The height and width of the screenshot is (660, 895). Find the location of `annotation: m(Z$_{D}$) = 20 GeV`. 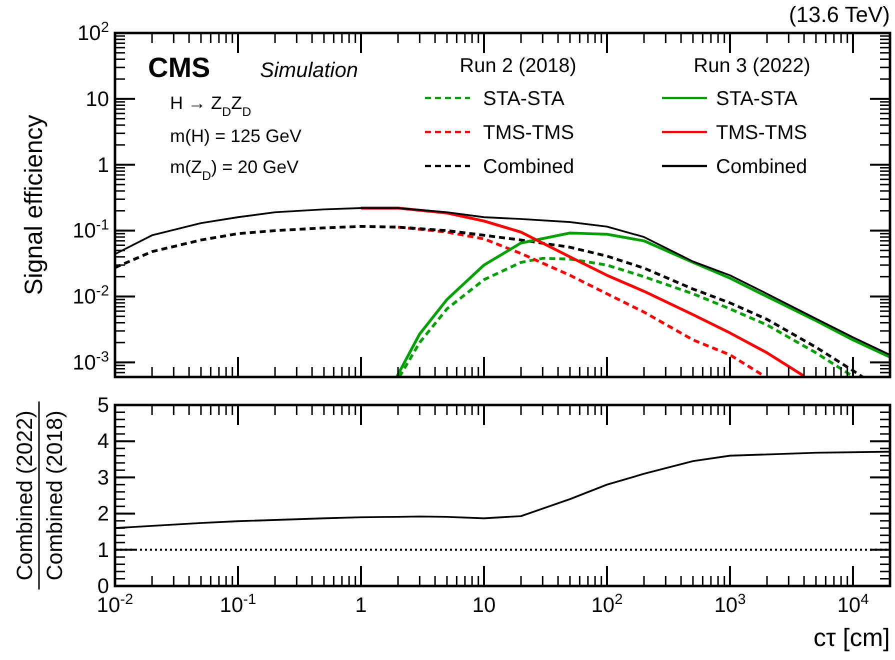

annotation: m(Z$_{D}$) = 20 GeV is located at coordinates (234, 170).